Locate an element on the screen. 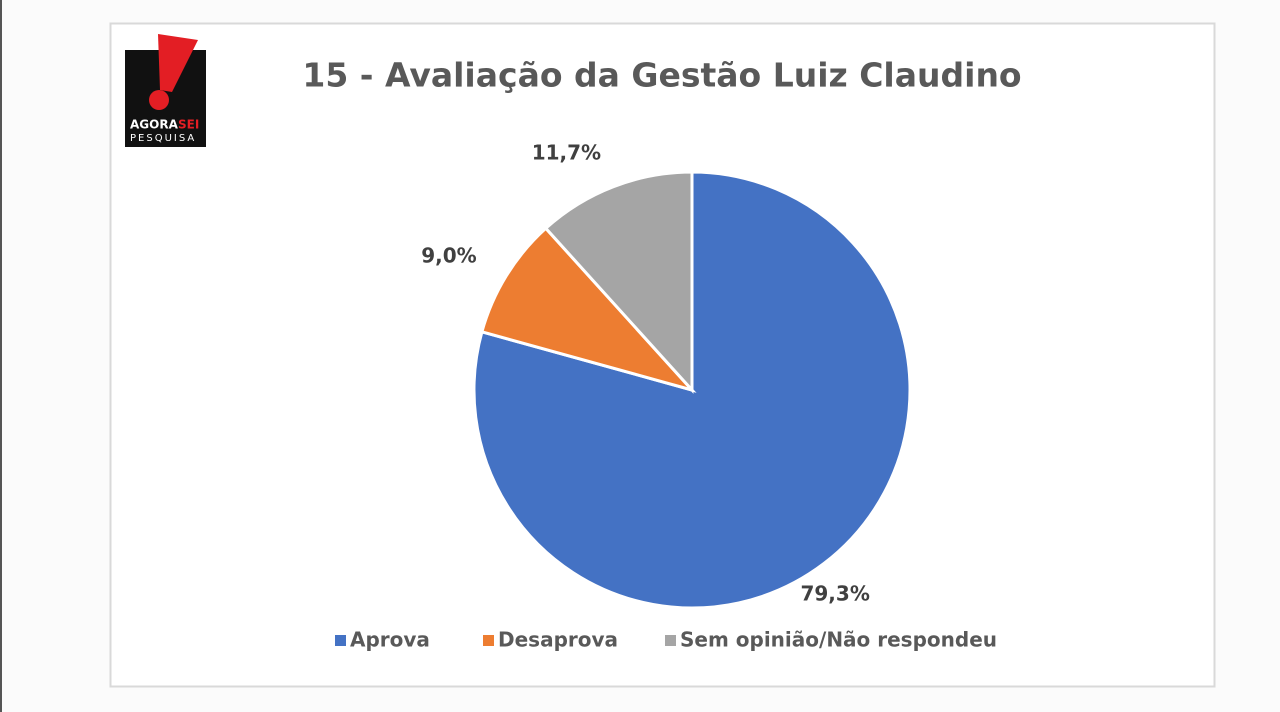  data-label: 79,3% is located at coordinates (834, 594).